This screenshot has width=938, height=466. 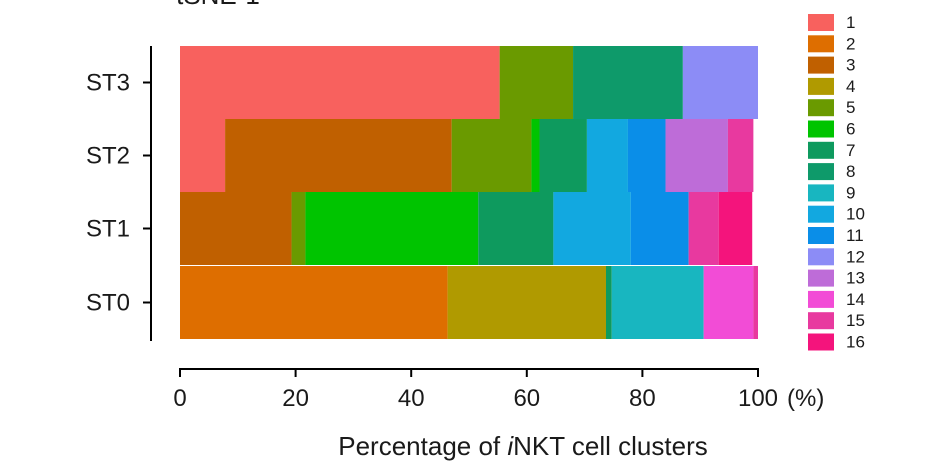 What do you see at coordinates (855, 256) in the screenshot?
I see `legend-label-12: 12` at bounding box center [855, 256].